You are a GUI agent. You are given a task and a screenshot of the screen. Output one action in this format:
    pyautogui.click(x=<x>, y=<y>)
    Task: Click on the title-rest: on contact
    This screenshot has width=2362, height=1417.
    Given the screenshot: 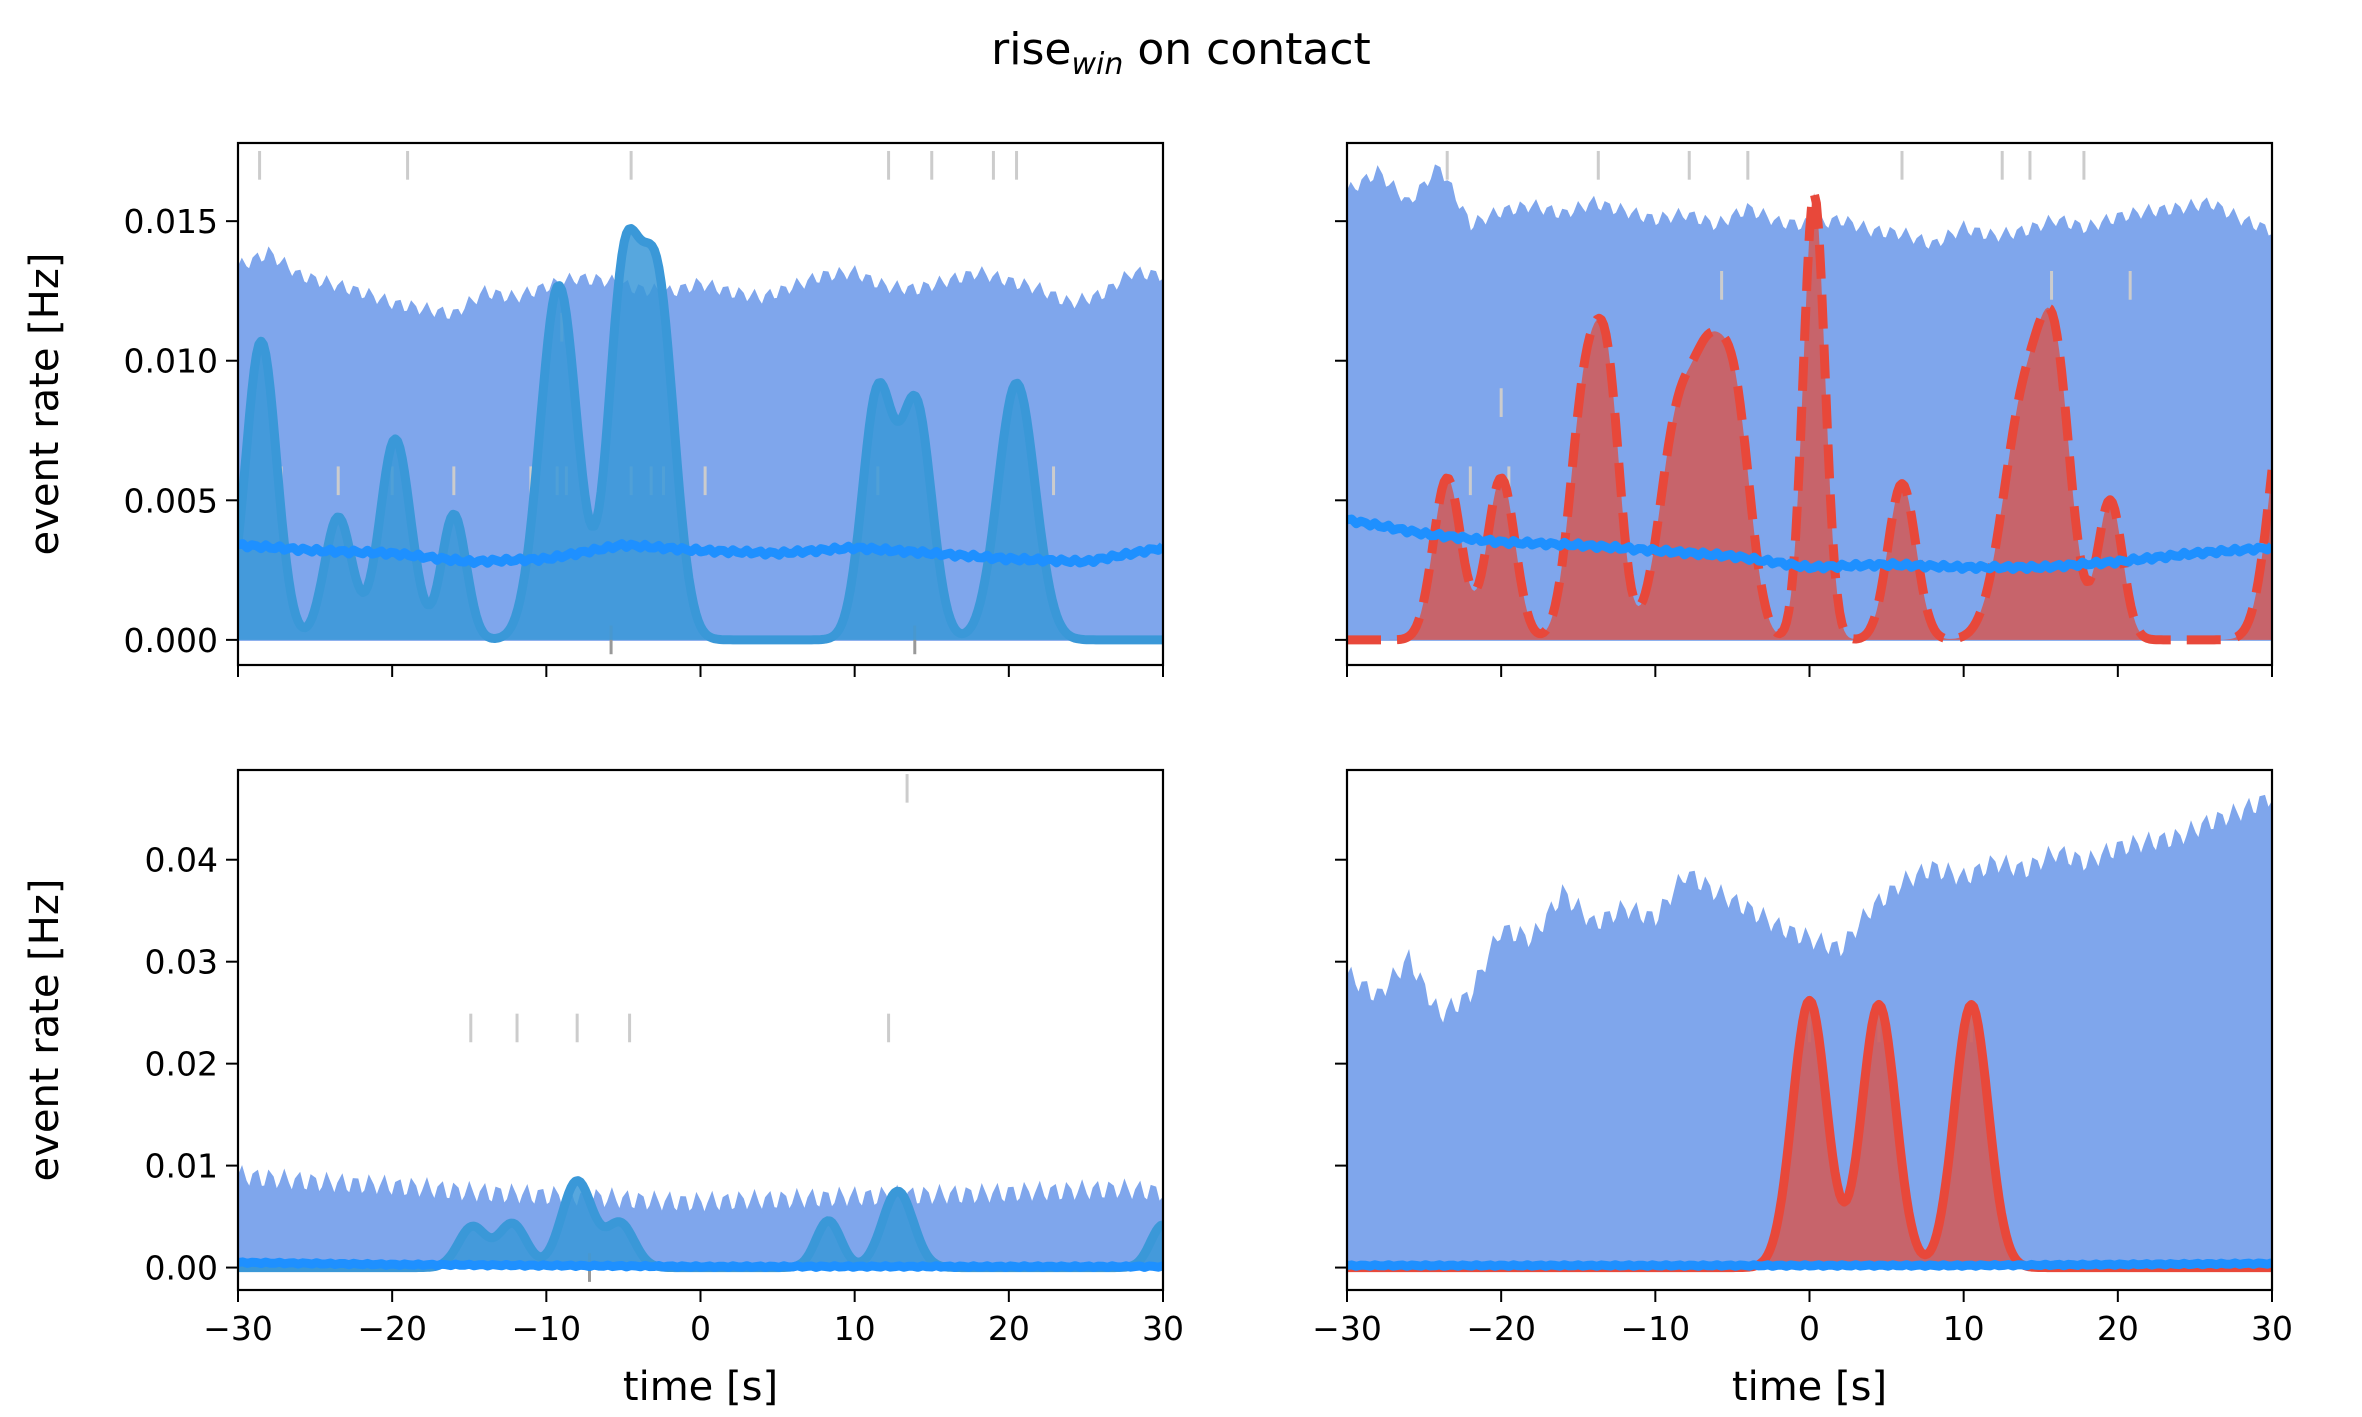 What is the action you would take?
    pyautogui.click(x=1246, y=49)
    